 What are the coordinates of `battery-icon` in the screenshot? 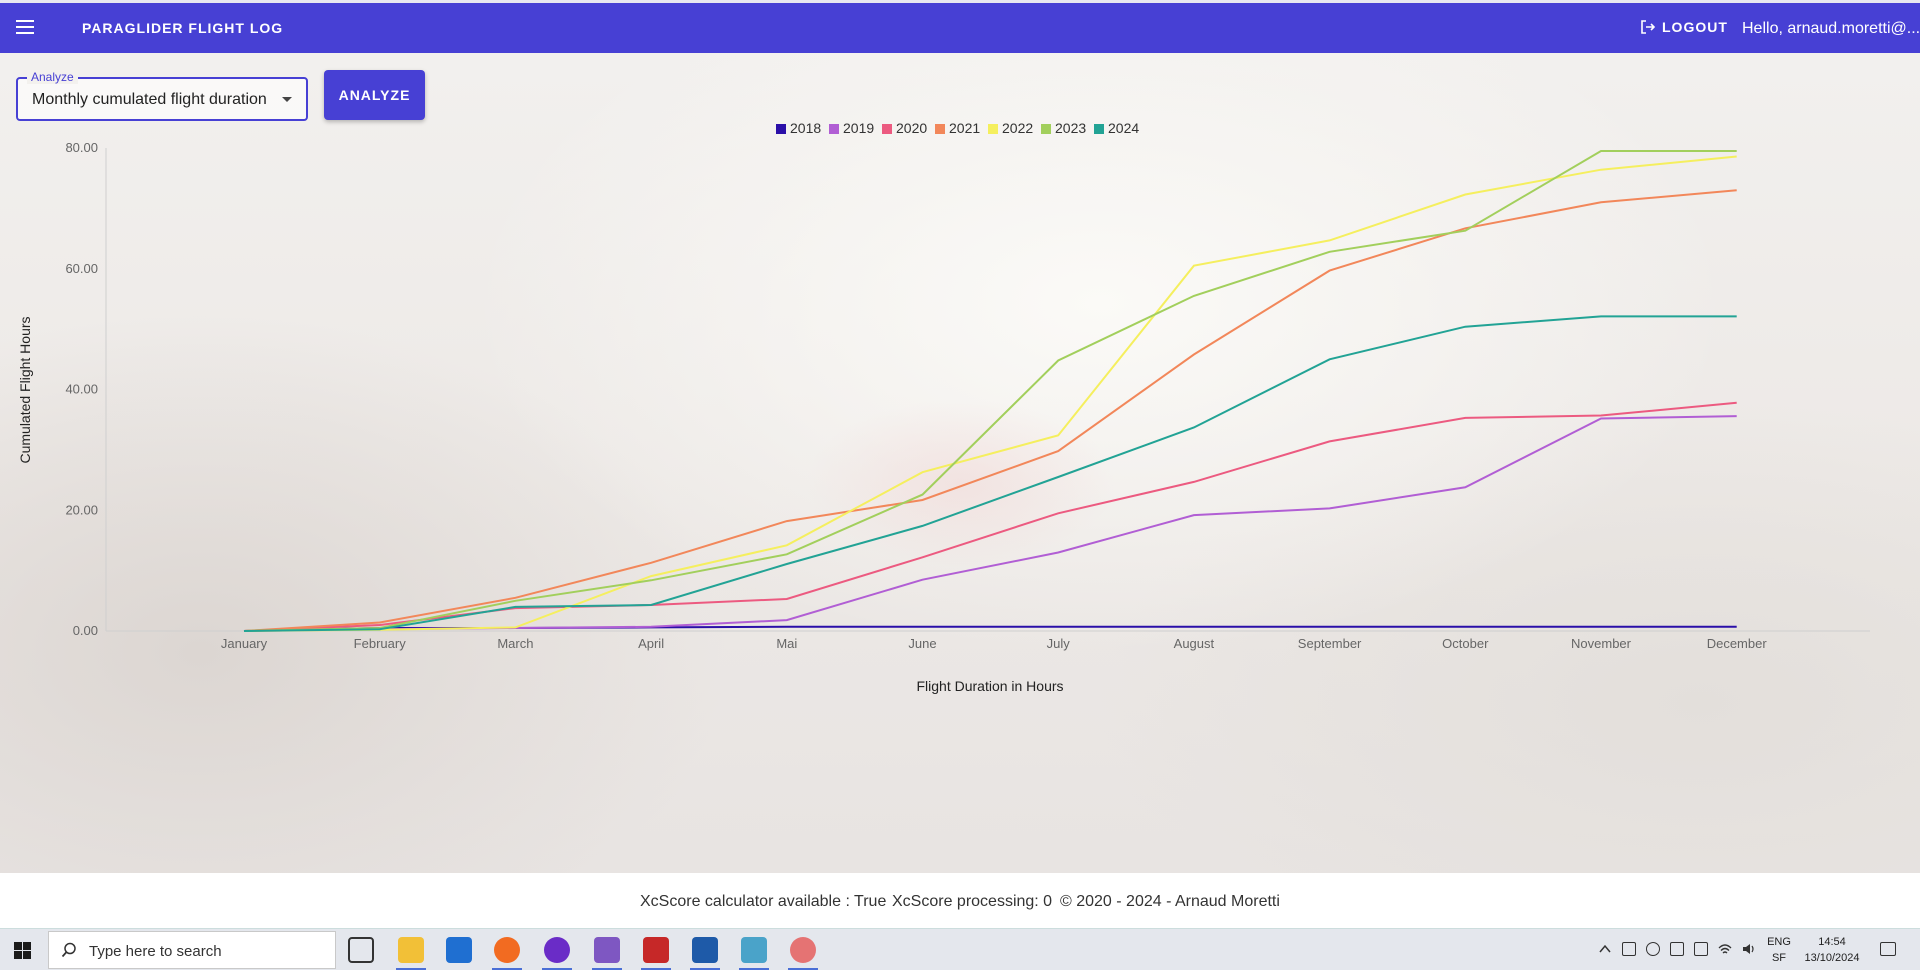 It's located at (1677, 949).